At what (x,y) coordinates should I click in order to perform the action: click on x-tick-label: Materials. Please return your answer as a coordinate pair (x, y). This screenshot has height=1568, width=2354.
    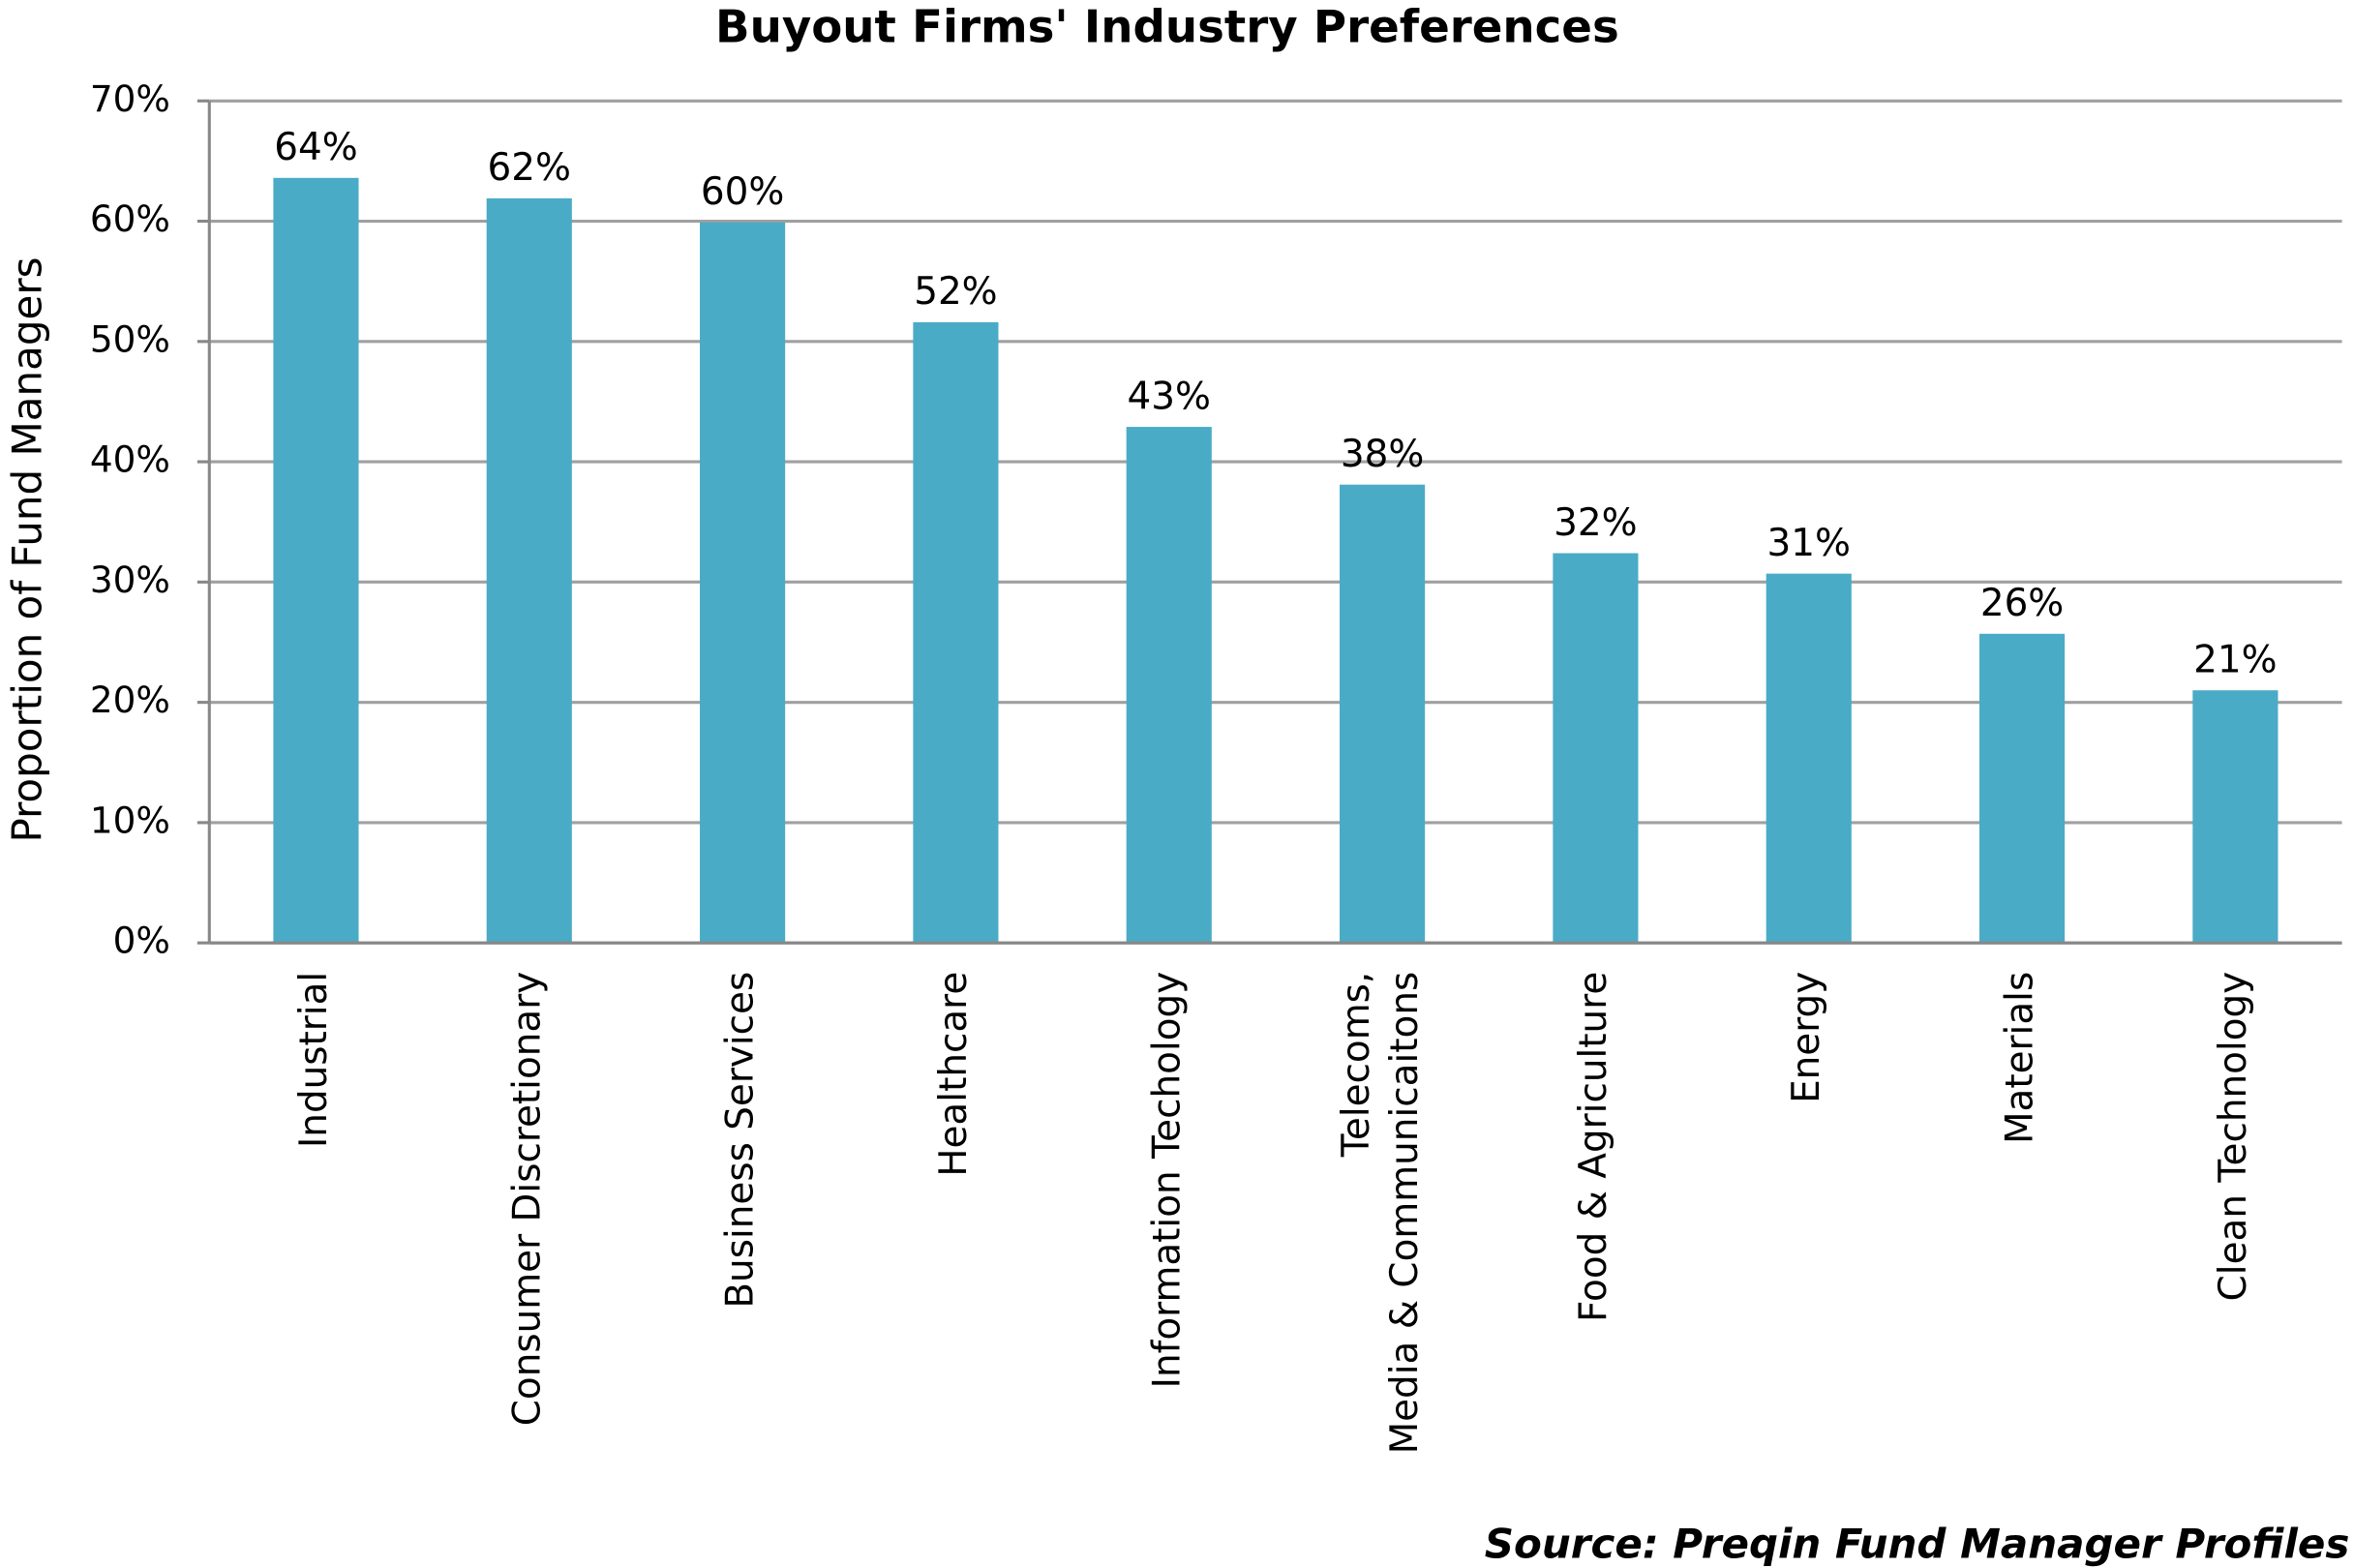
    Looking at the image, I should click on (2020, 1058).